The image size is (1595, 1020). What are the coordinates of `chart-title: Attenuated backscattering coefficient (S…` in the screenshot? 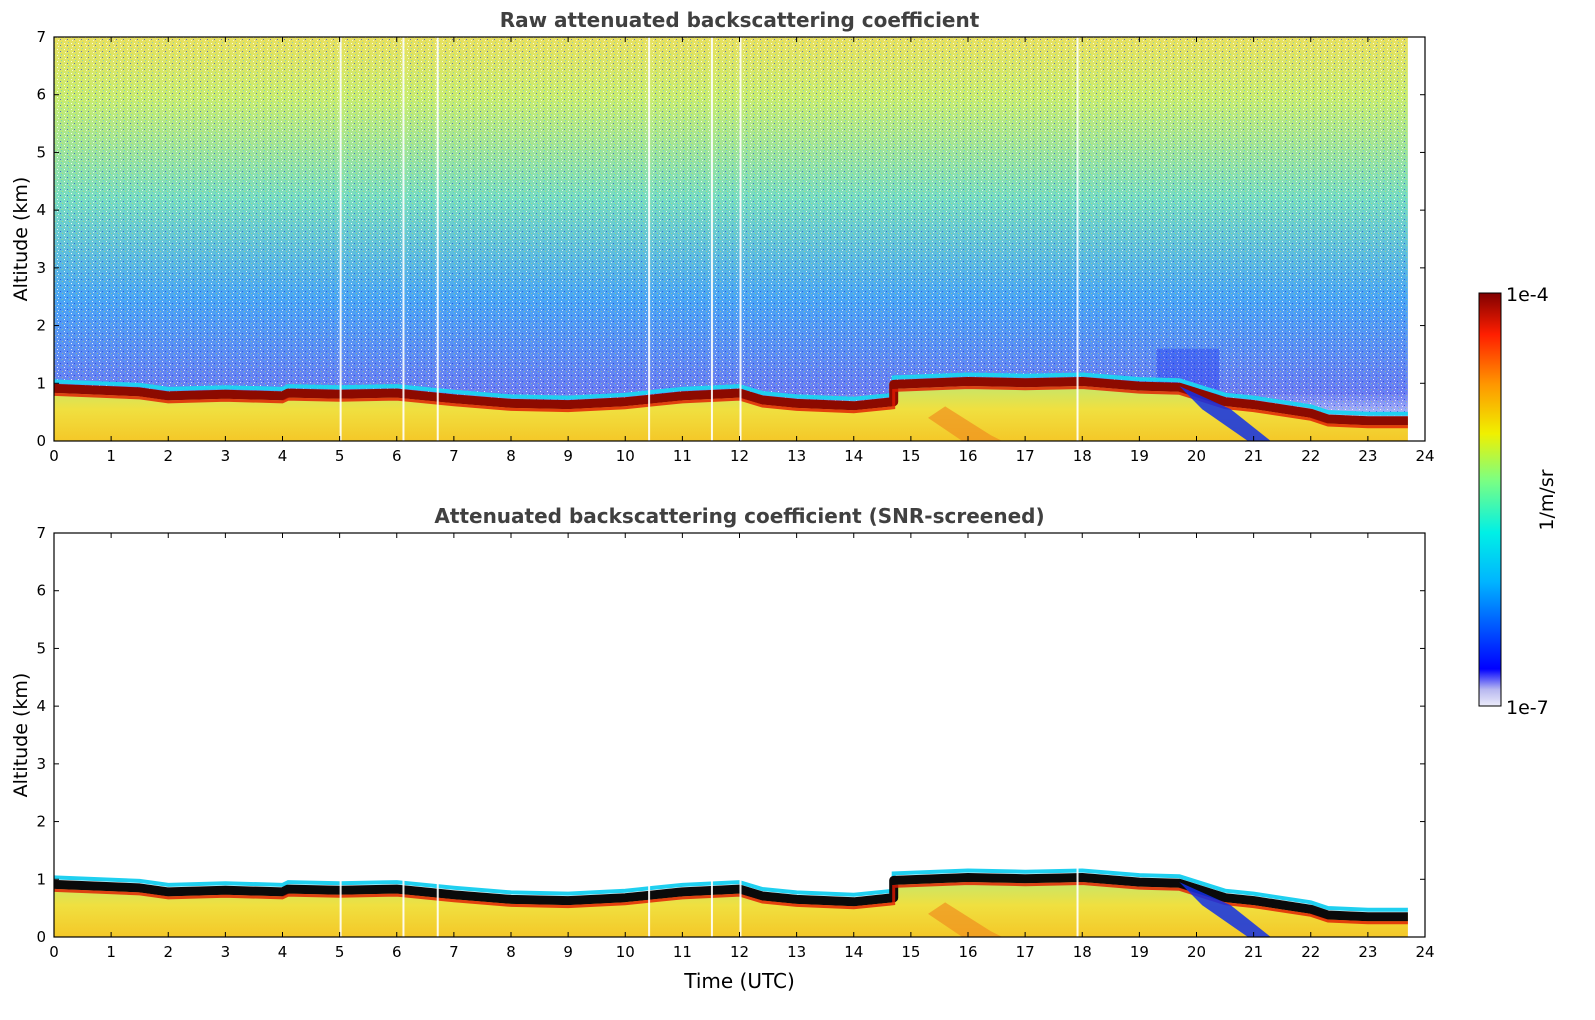 It's located at (739, 516).